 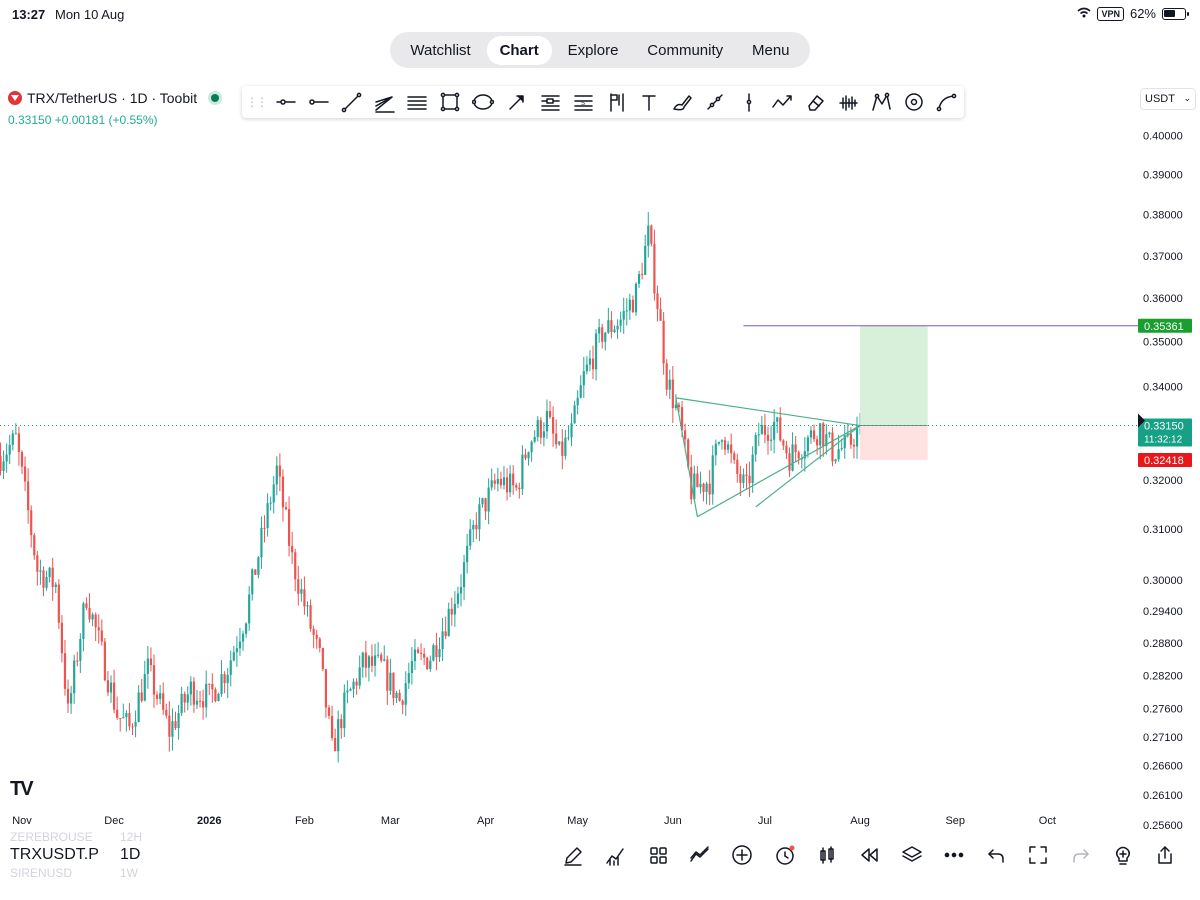 I want to click on templates-icon, so click(x=658, y=855).